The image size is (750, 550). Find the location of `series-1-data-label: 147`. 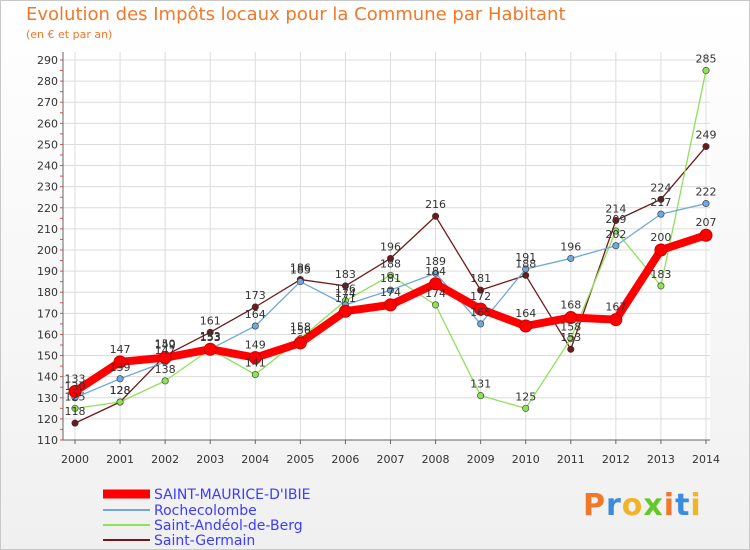

series-1-data-label: 147 is located at coordinates (165, 350).